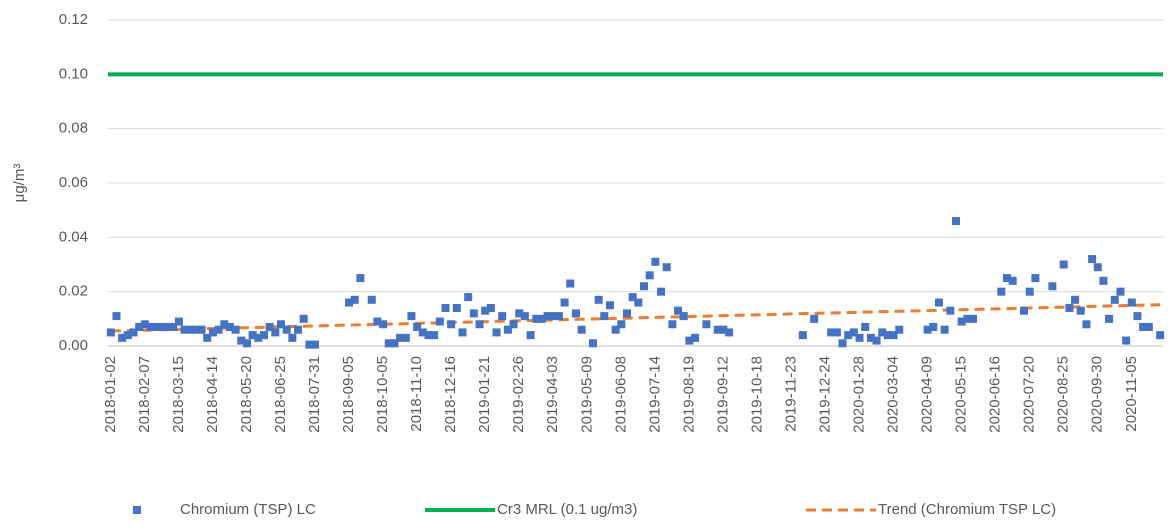  I want to click on x-tick-label: 2020-06-16, so click(995, 394).